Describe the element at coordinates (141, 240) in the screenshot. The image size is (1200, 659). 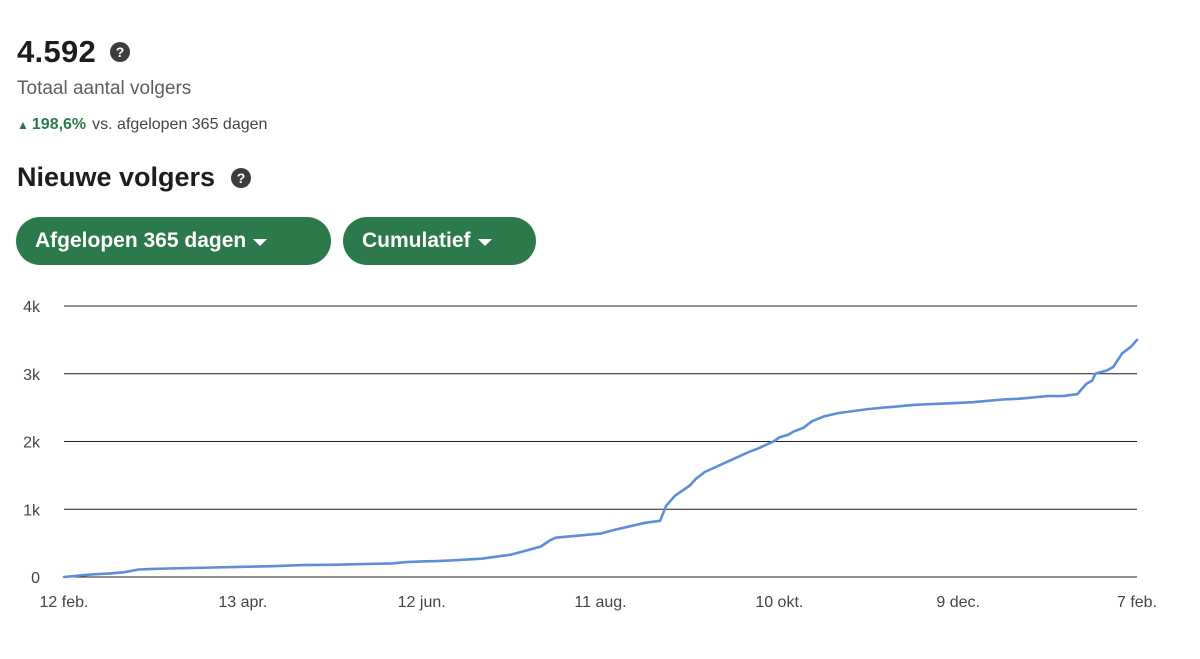
I see `date-range-label: Afgelopen 365 dagen` at that location.